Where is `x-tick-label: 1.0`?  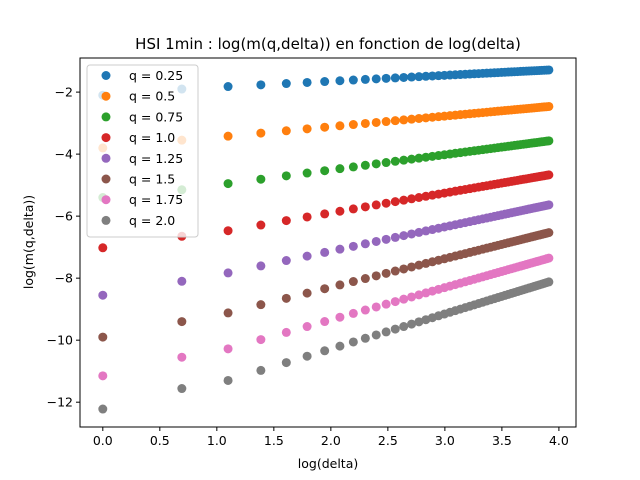
x-tick-label: 1.0 is located at coordinates (217, 440).